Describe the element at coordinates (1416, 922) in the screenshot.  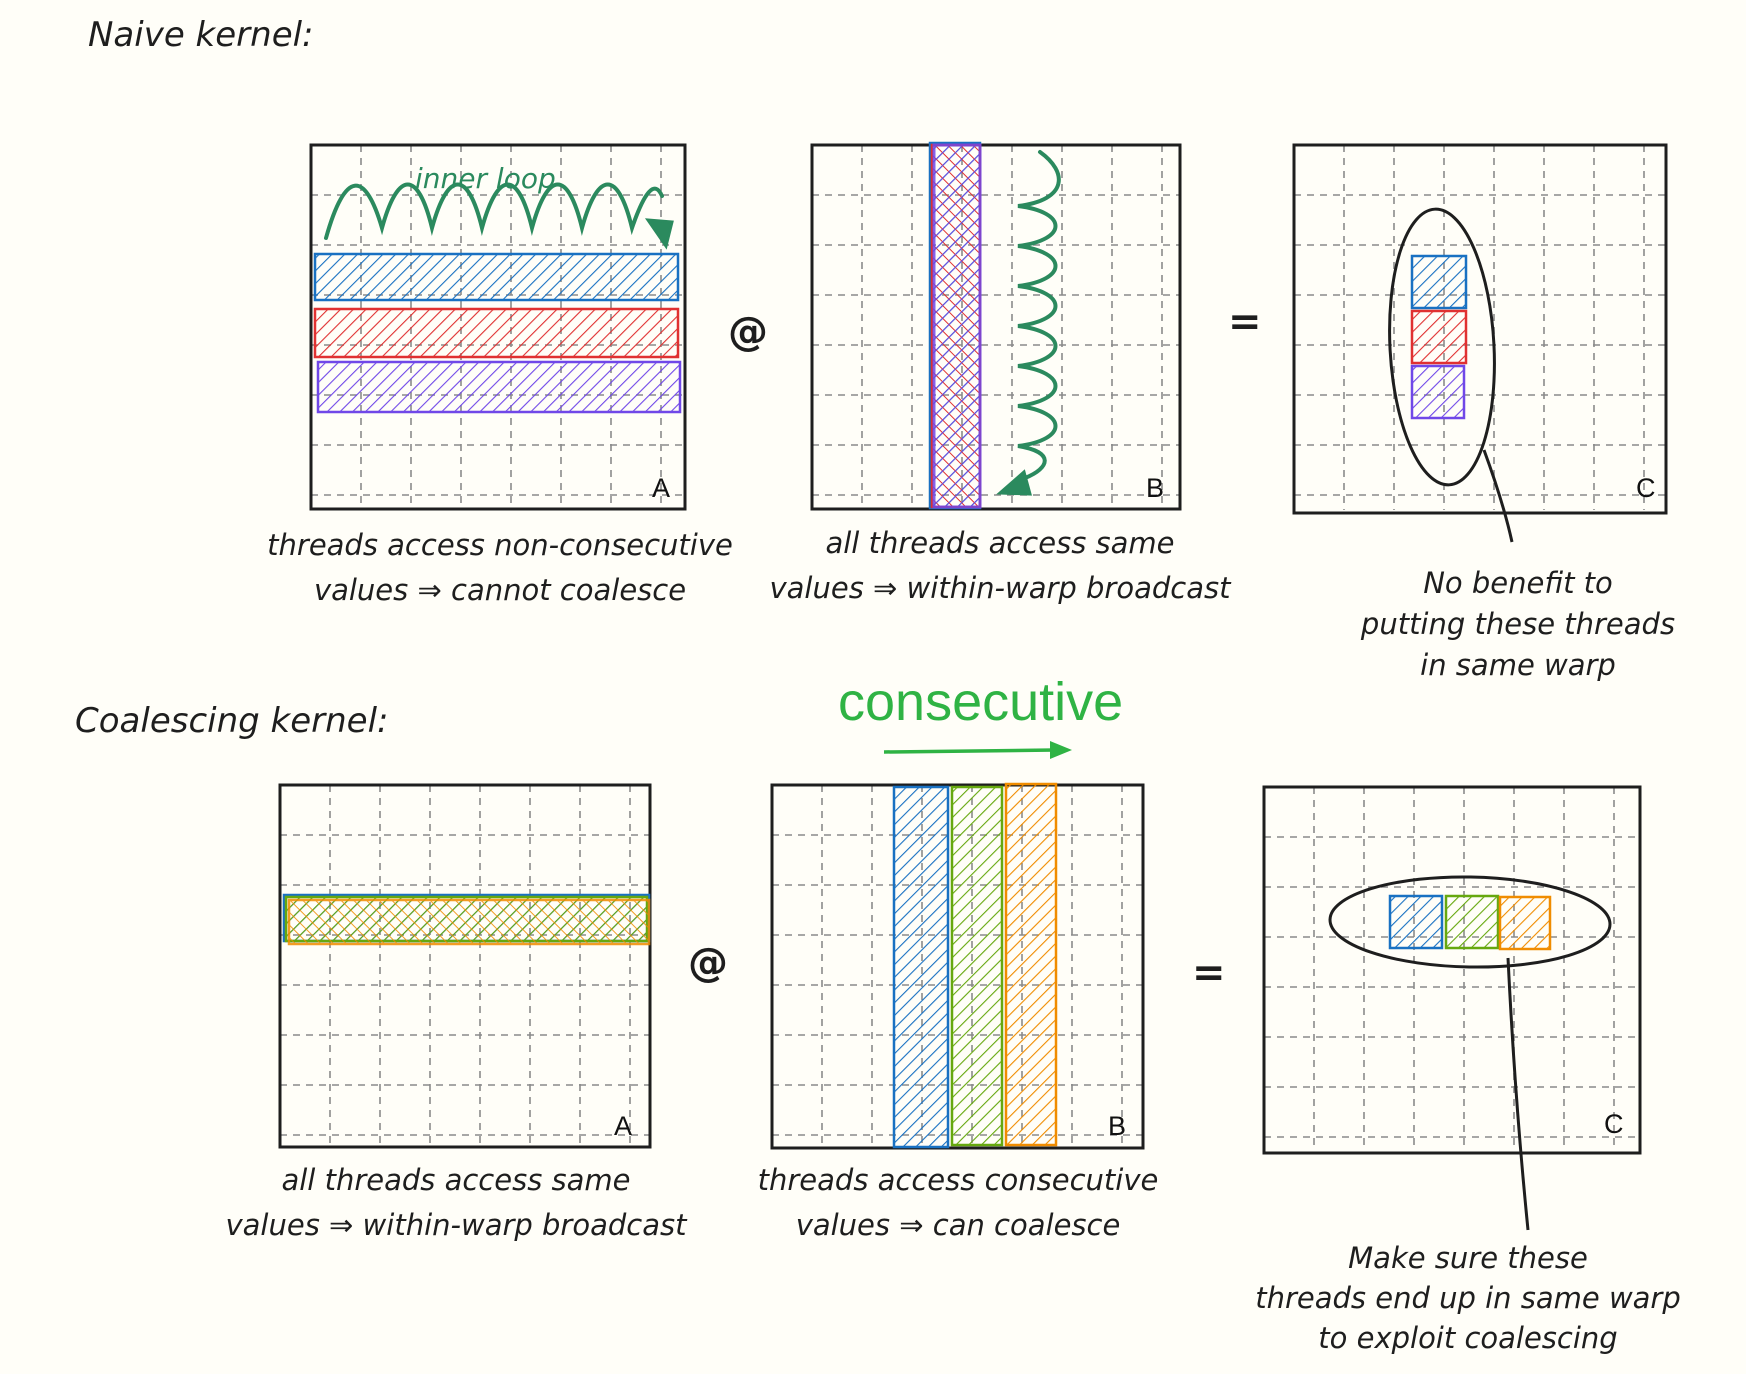
I see `coalescing-c-cell-blue` at that location.